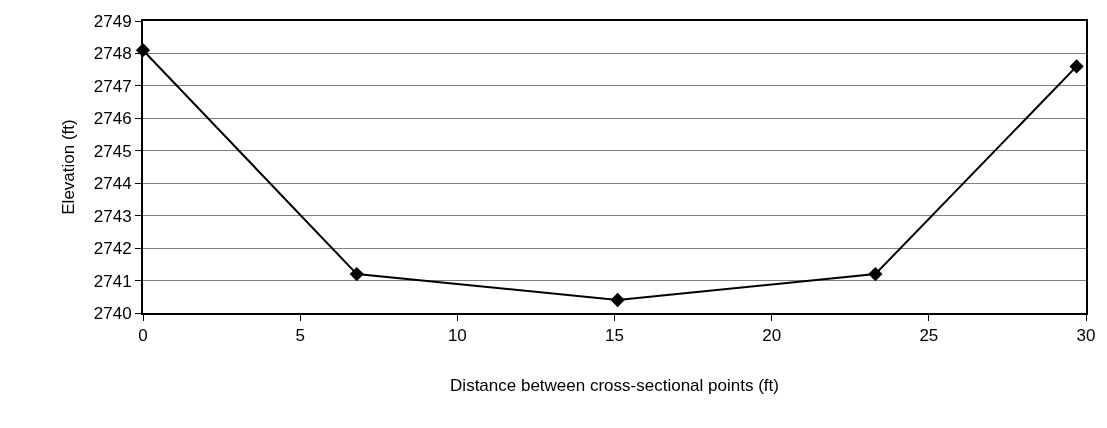  What do you see at coordinates (143, 336) in the screenshot?
I see `x-tick-label: 0` at bounding box center [143, 336].